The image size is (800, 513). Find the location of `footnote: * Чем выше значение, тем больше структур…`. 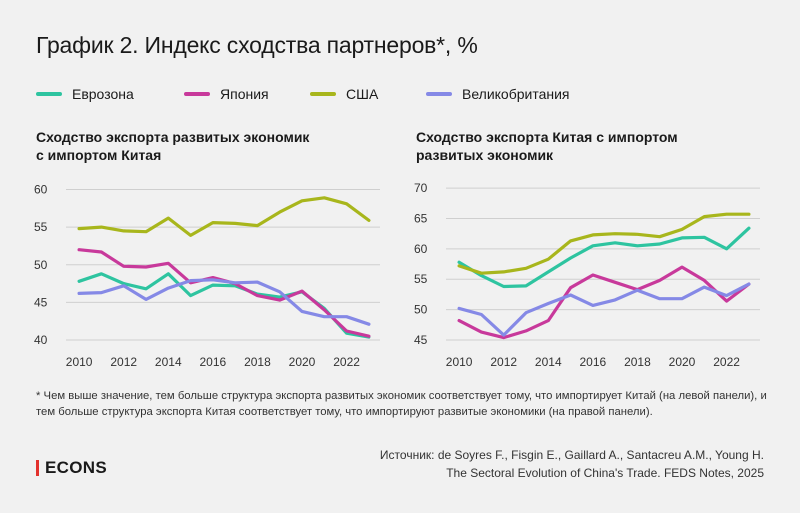

footnote: * Чем выше значение, тем больше структур… is located at coordinates (401, 404).